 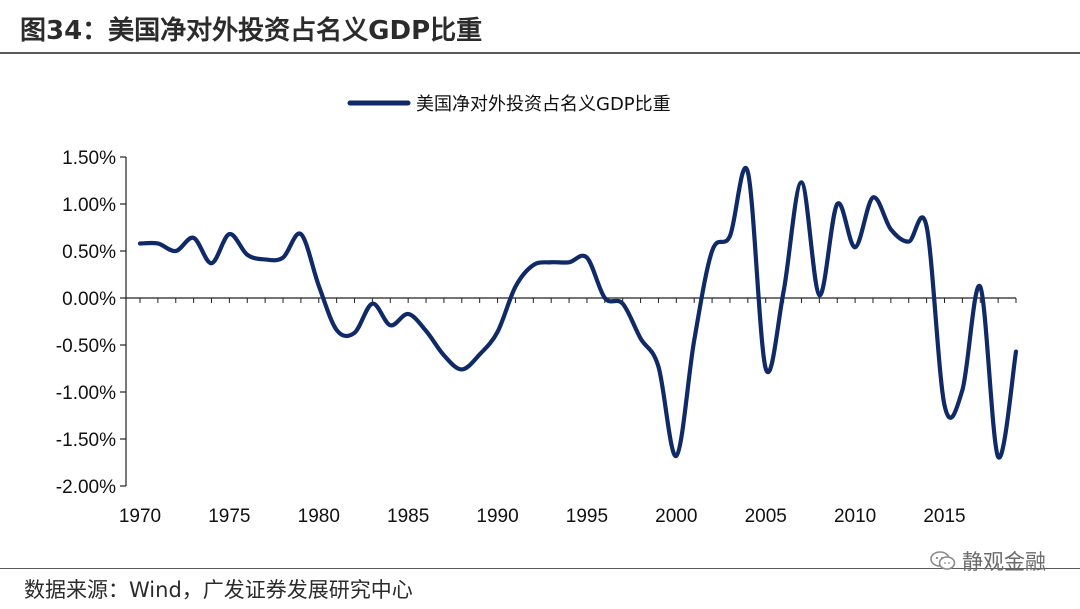 I want to click on y-tick-label: -0.50%, so click(x=86, y=346).